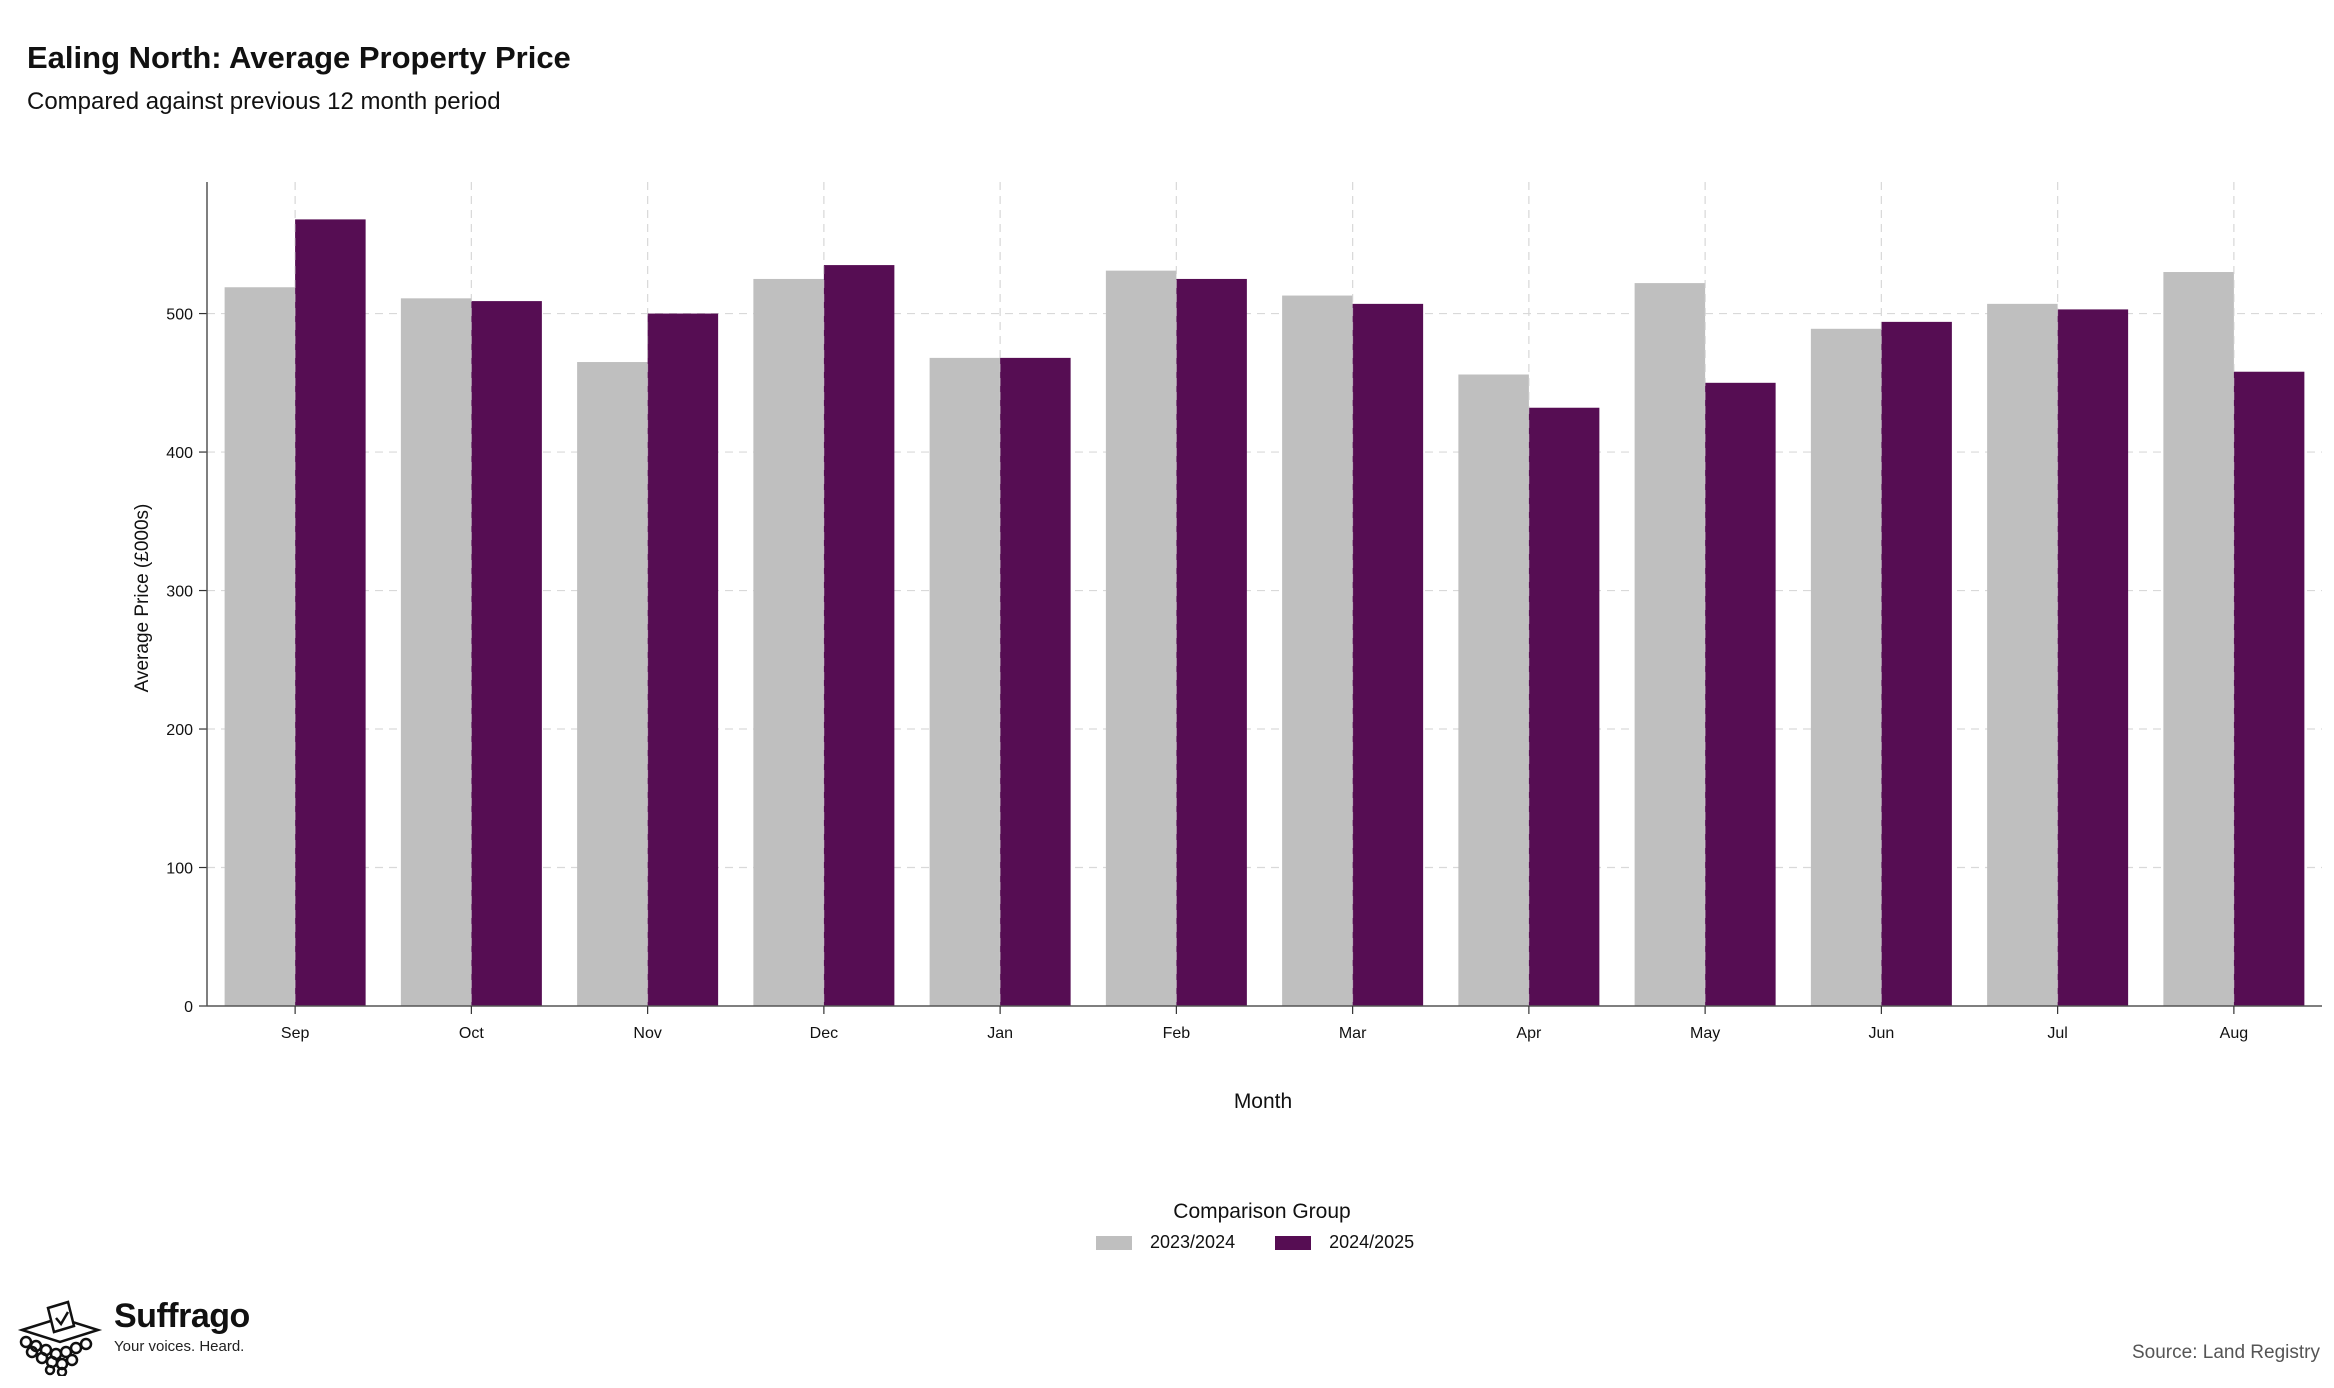 The width and height of the screenshot is (2334, 1388). Describe the element at coordinates (1670, 644) in the screenshot. I see `bar-2023-2024-may` at that location.